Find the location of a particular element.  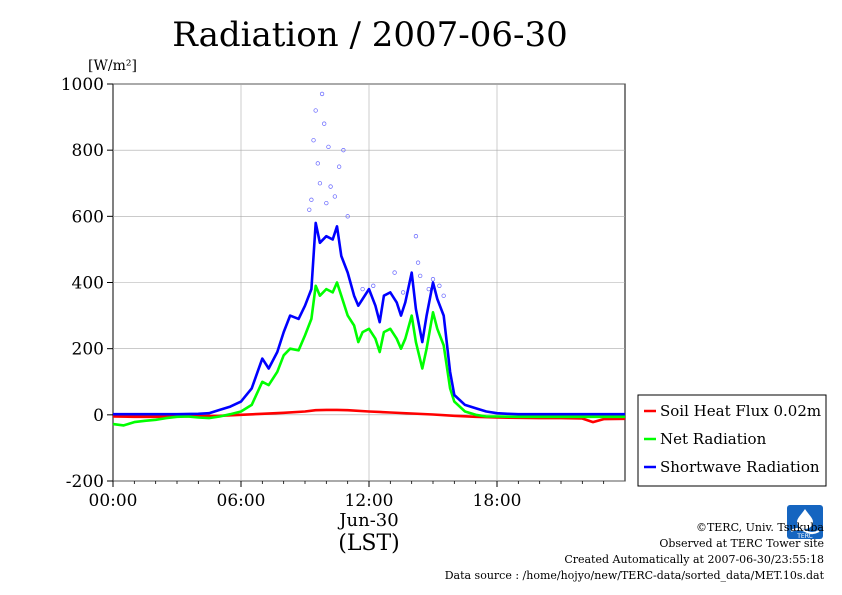

y-tick-label: 200 is located at coordinates (88, 350).